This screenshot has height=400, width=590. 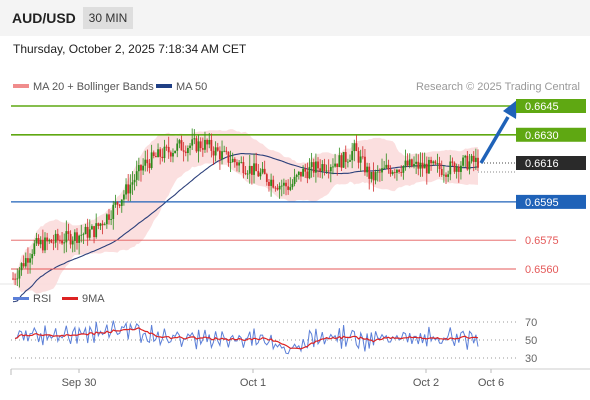 I want to click on level-tag-0.6630, so click(x=551, y=134).